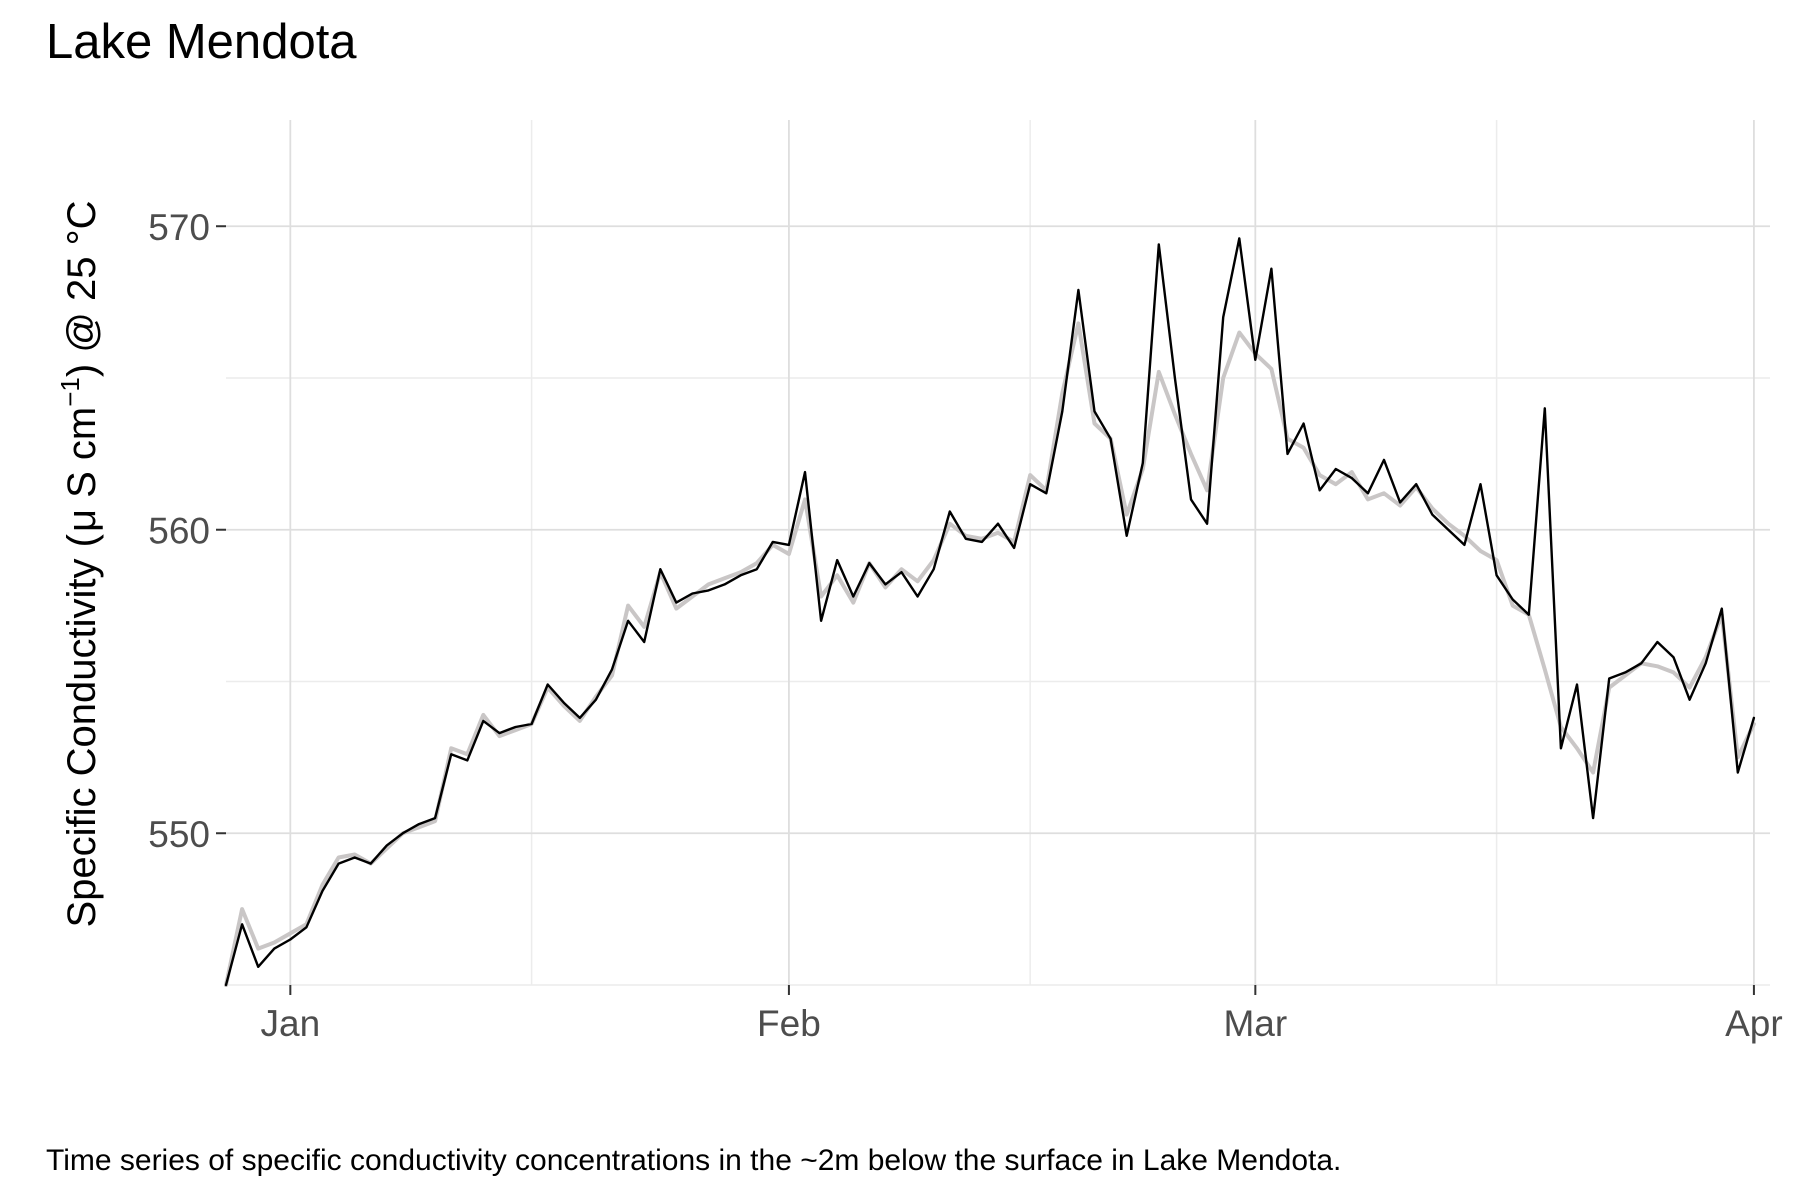 This screenshot has height=1200, width=1800. I want to click on x-tick-label: Mar, so click(1255, 1023).